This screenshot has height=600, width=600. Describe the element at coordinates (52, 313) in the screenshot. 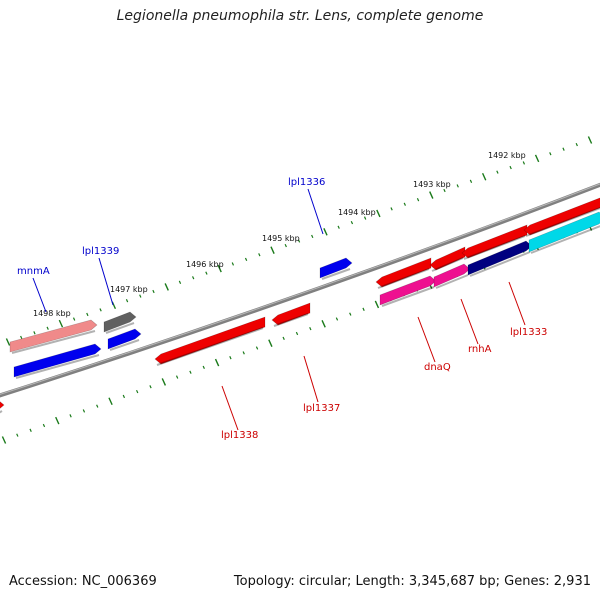

I see `tick-label: 1498 kbp` at that location.